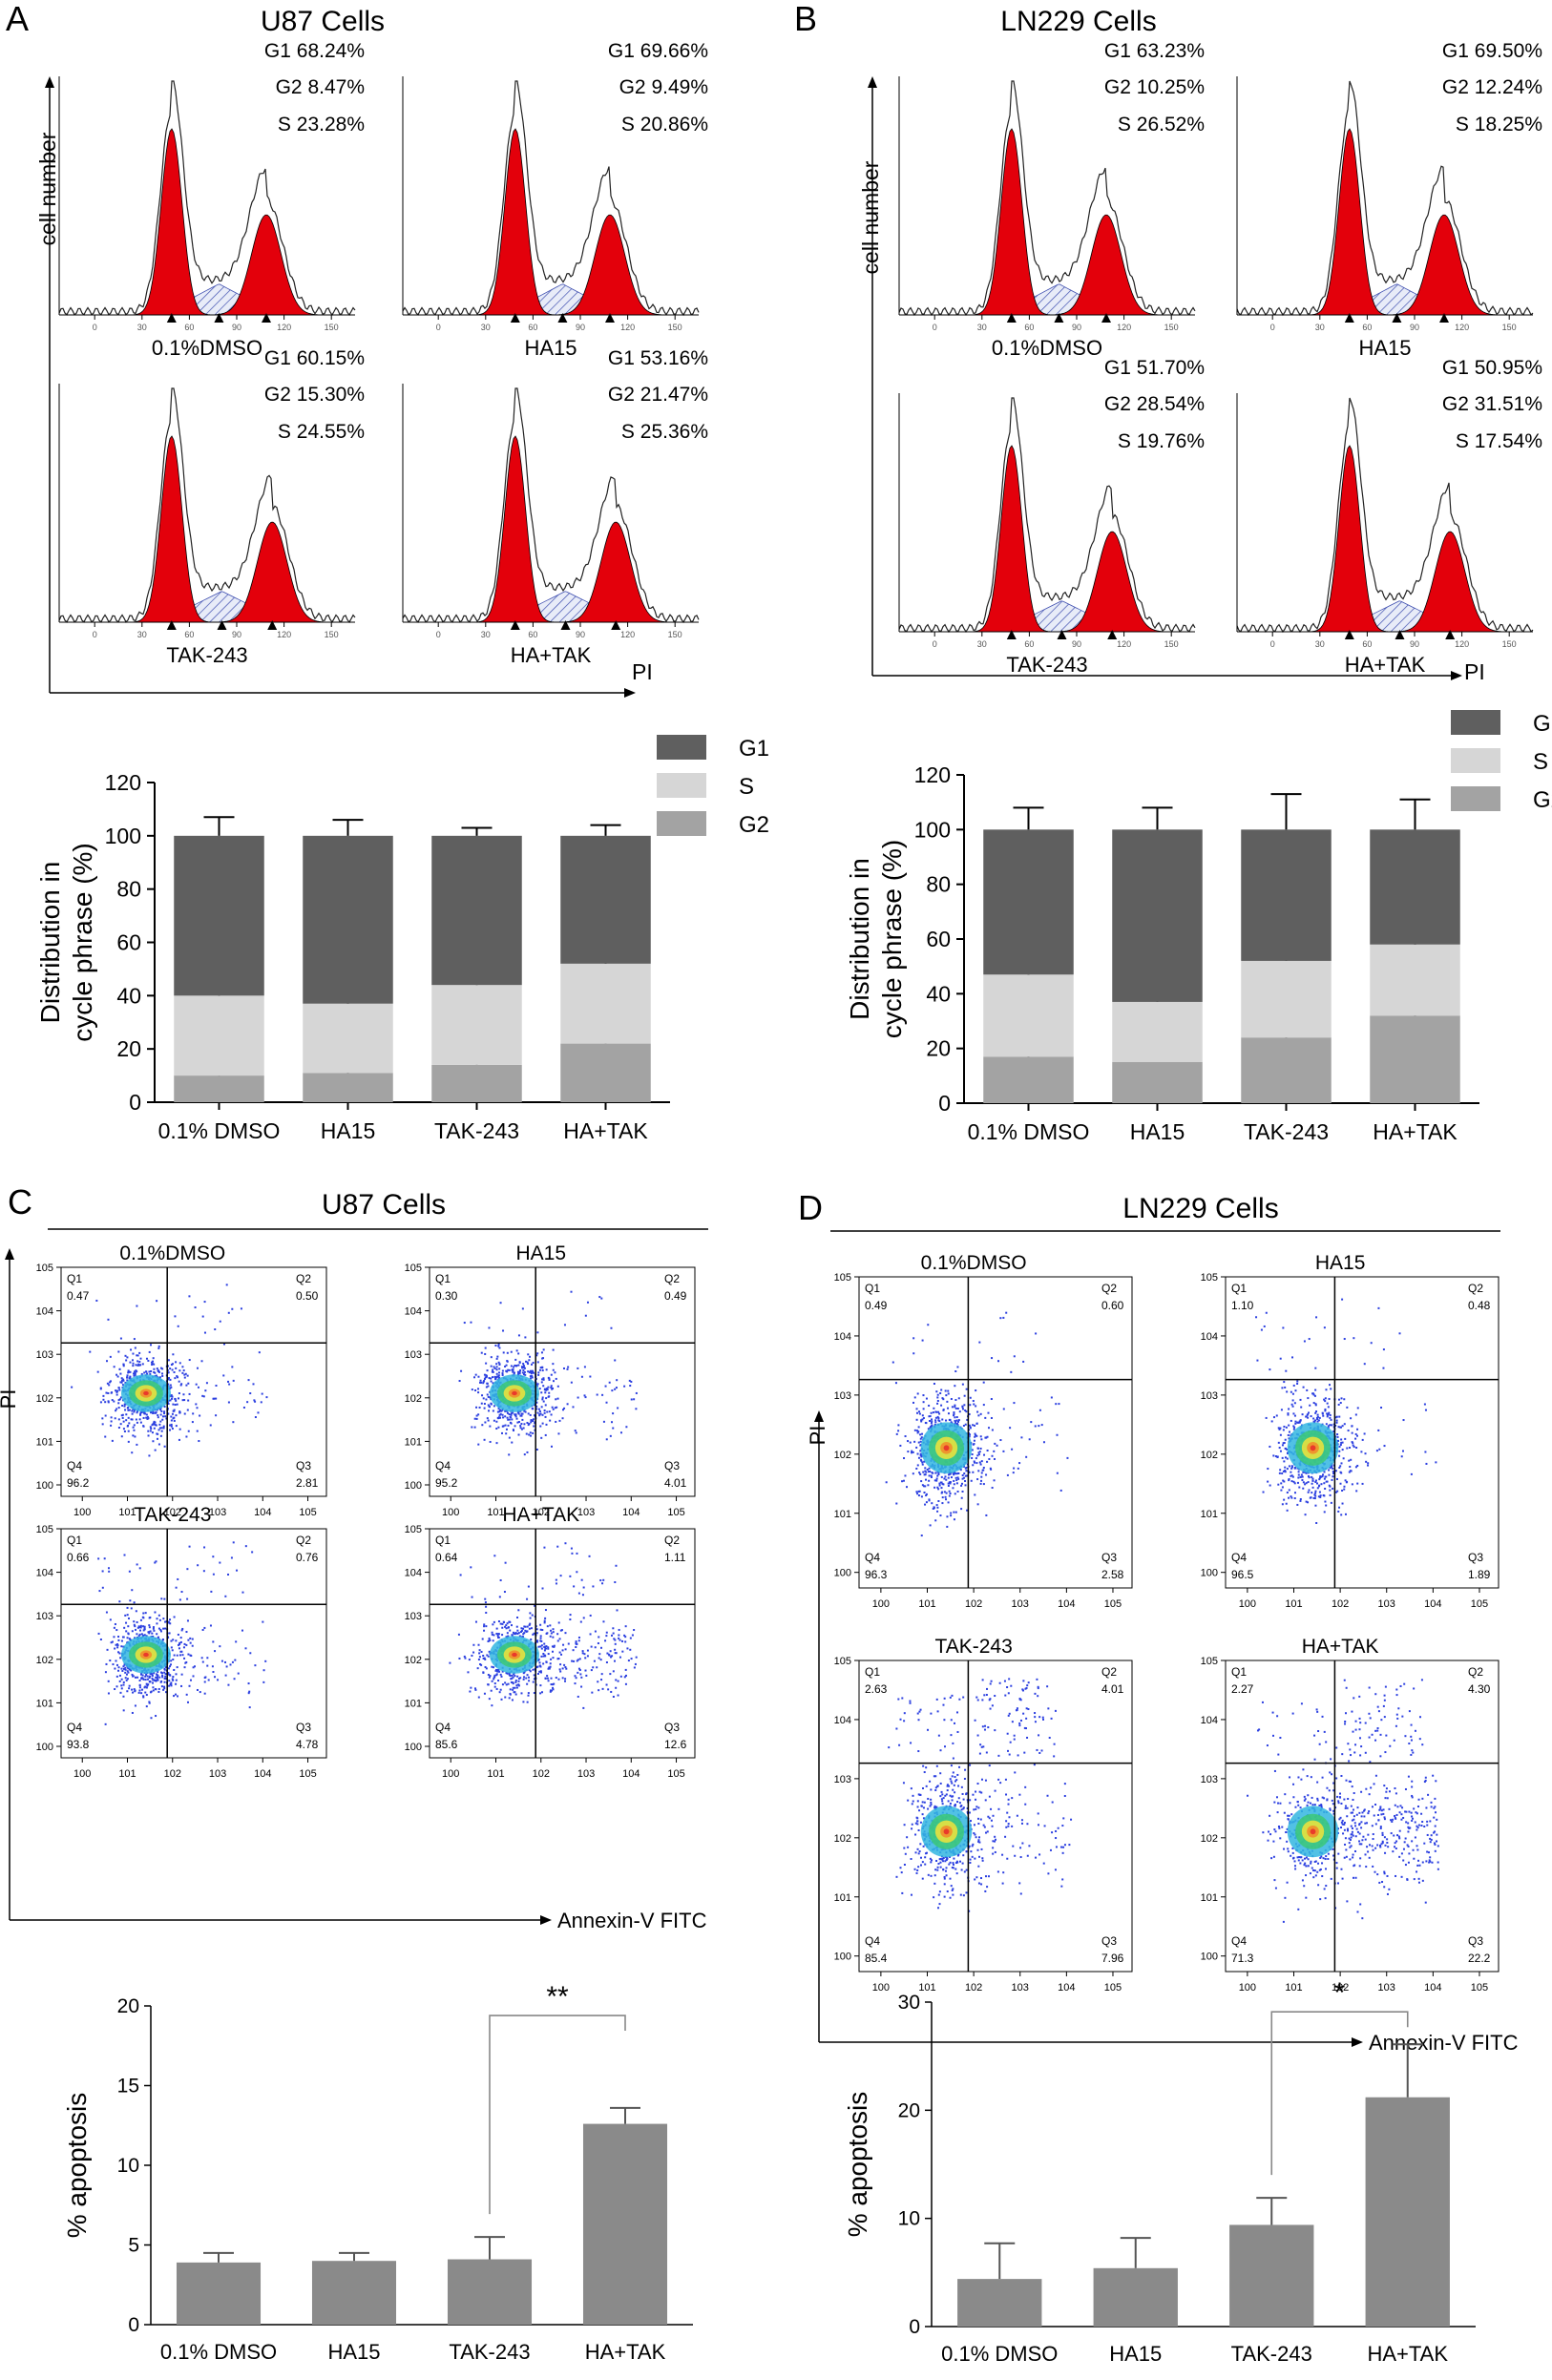 This screenshot has height=2380, width=1552. Describe the element at coordinates (938, 993) in the screenshot. I see `y-tick-label: 40` at that location.